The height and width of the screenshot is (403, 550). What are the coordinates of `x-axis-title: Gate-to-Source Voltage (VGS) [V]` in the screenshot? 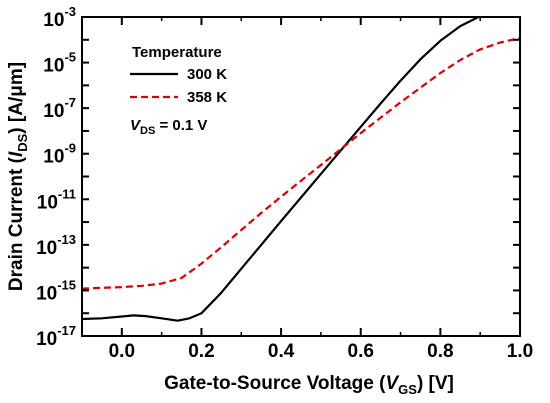 It's located at (309, 385).